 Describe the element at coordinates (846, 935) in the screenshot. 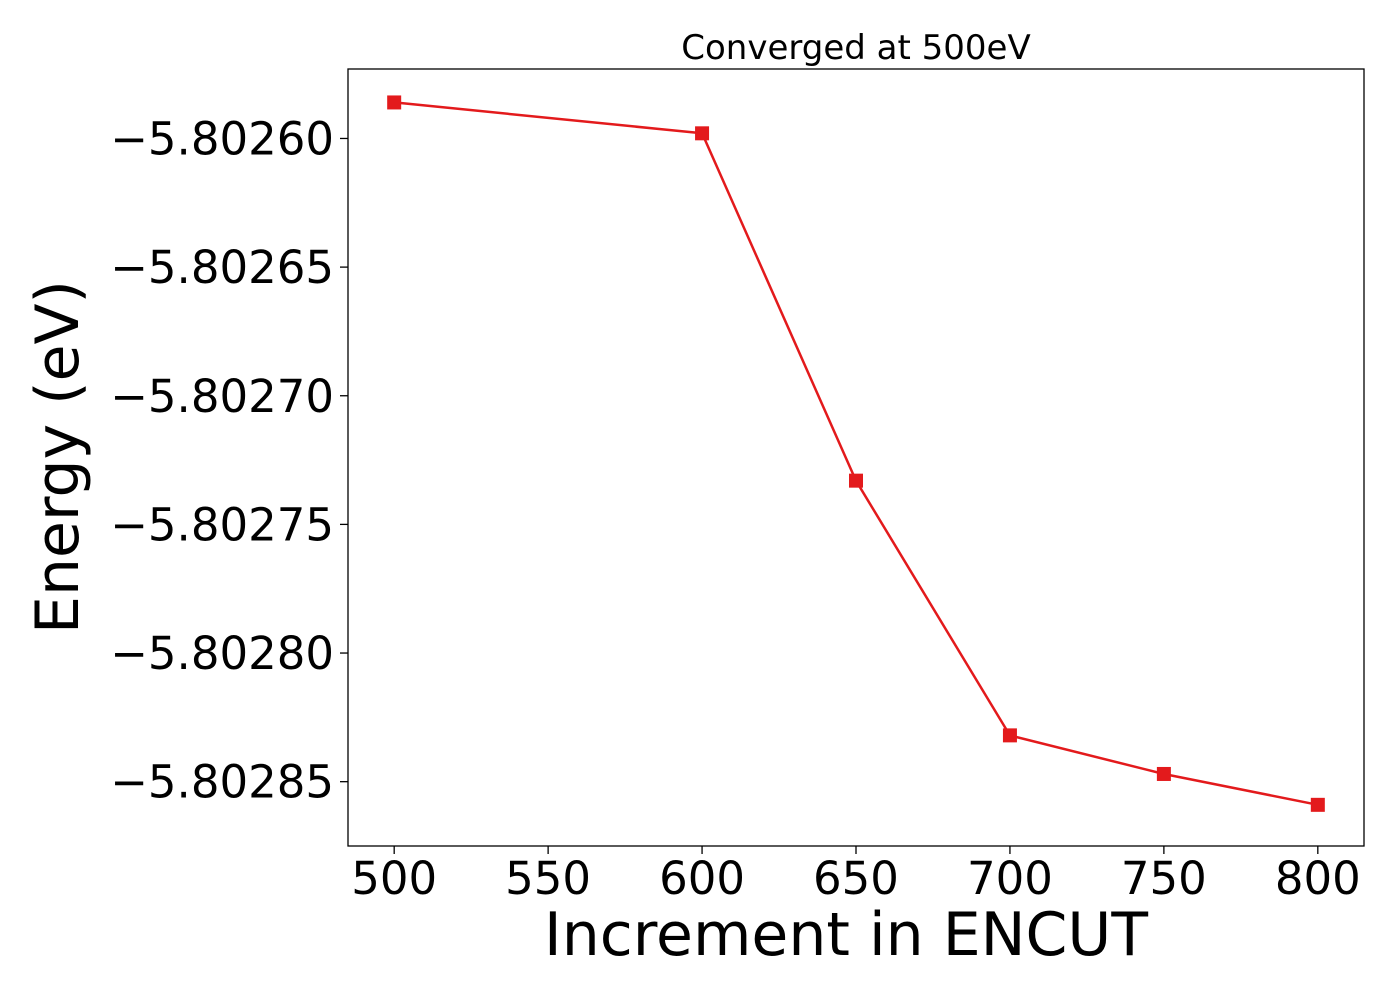

I see `x-axis-label: Increment in ENCUT` at that location.